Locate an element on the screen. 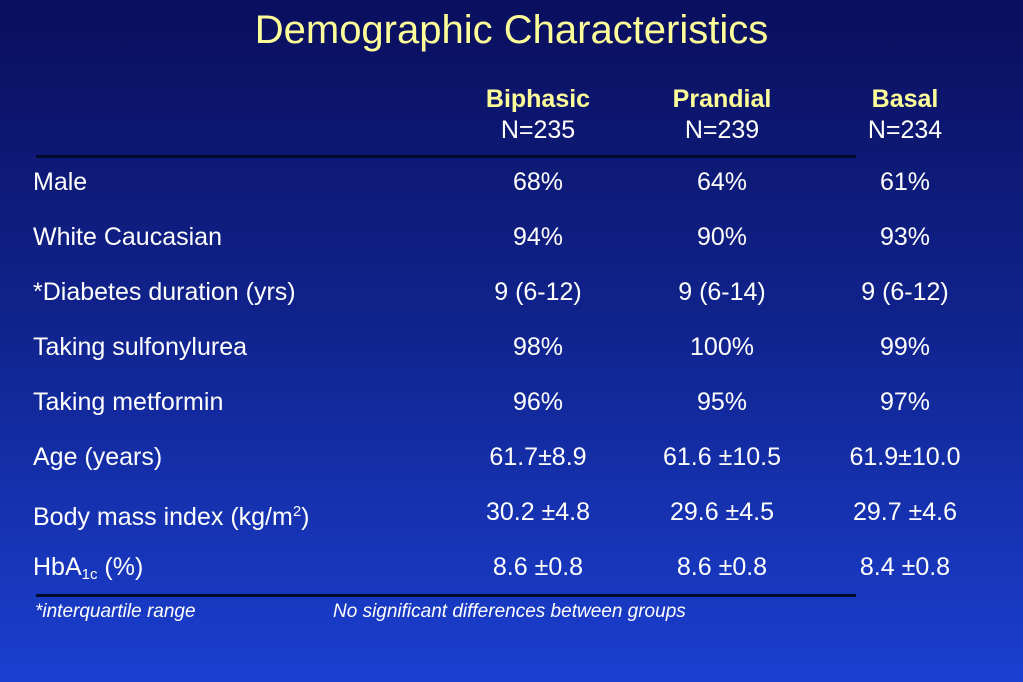 This screenshot has height=682, width=1023. row-label: HbA1c (%) is located at coordinates (88, 571).